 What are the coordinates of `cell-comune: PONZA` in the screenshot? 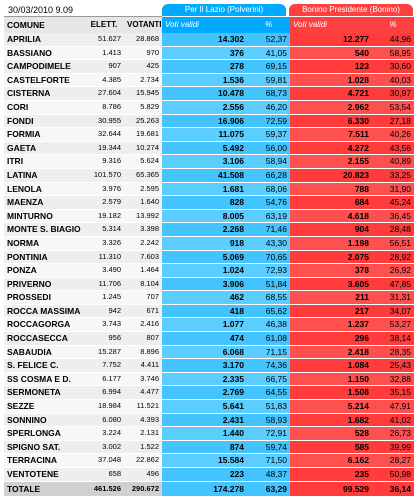 It's located at (44, 270).